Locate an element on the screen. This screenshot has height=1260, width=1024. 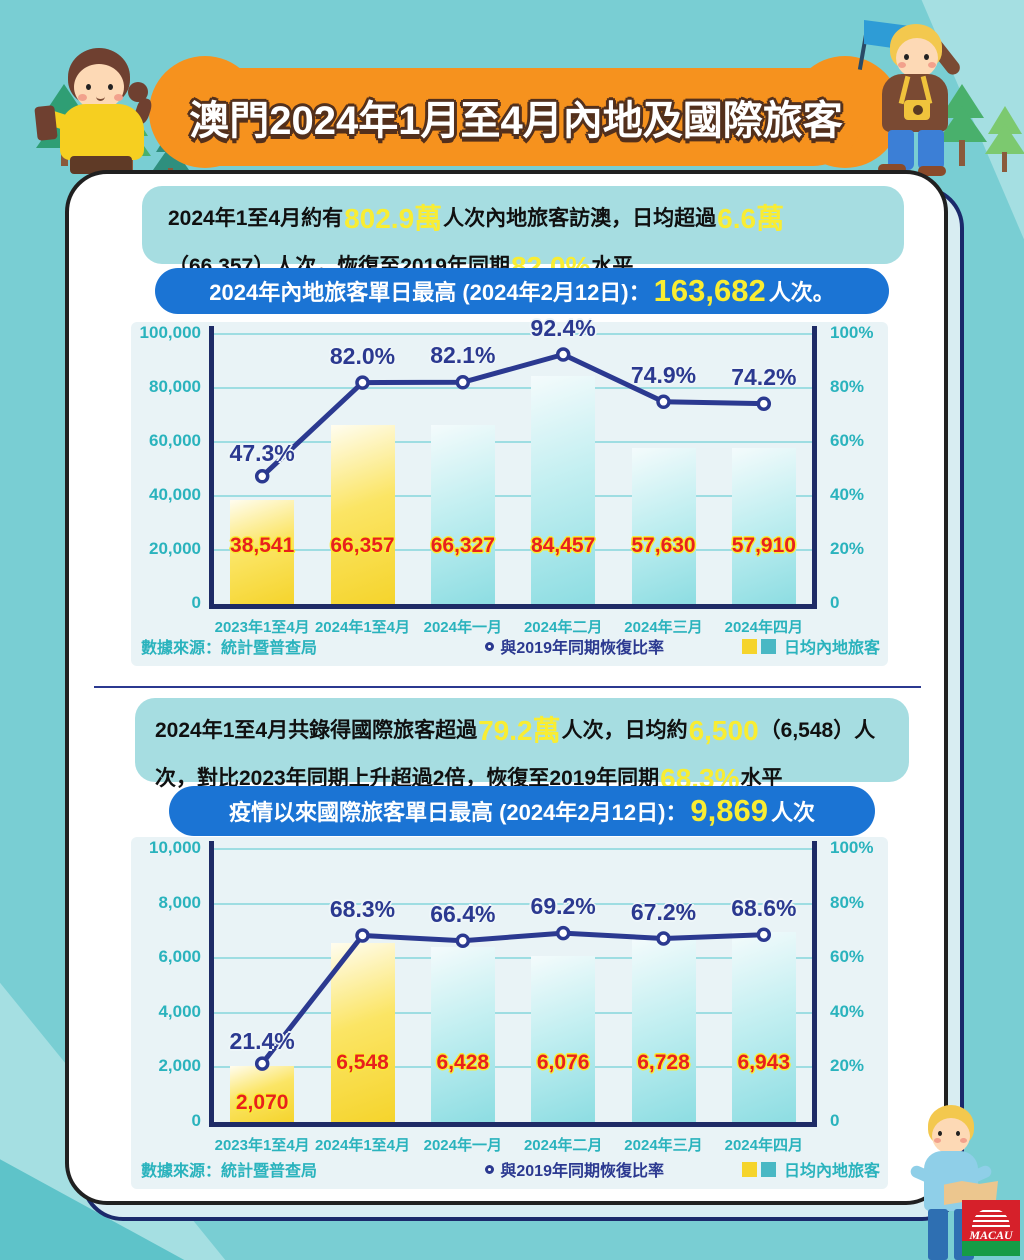
left-axis-tick: 80,000 is located at coordinates (175, 386).